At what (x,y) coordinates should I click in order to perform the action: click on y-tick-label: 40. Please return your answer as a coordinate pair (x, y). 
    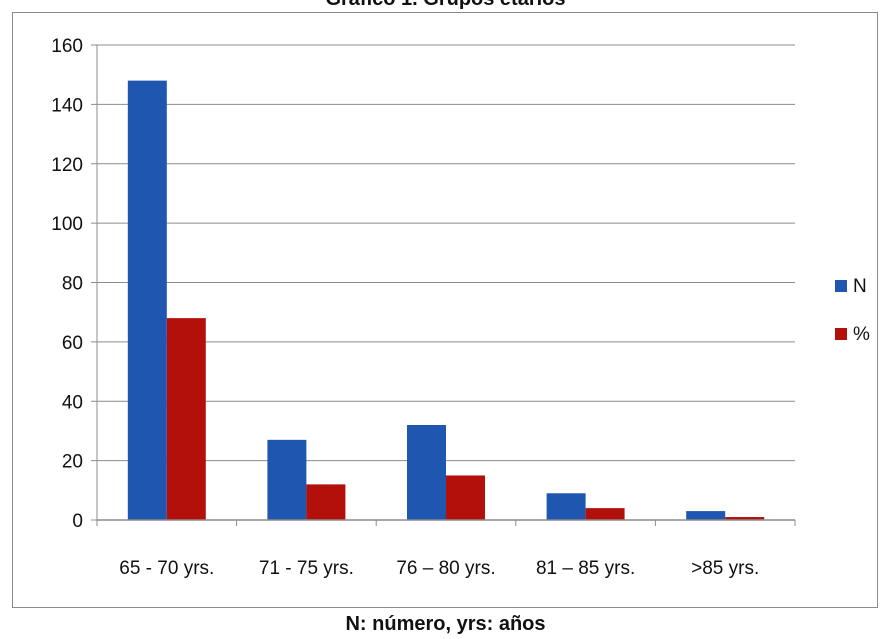
    Looking at the image, I should click on (72, 402).